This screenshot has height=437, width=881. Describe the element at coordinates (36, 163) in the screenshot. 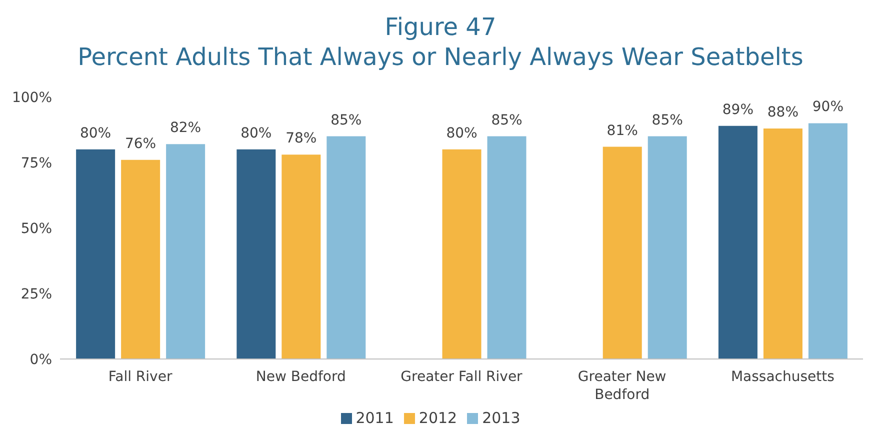

I see `y-tick-label: 75%` at that location.